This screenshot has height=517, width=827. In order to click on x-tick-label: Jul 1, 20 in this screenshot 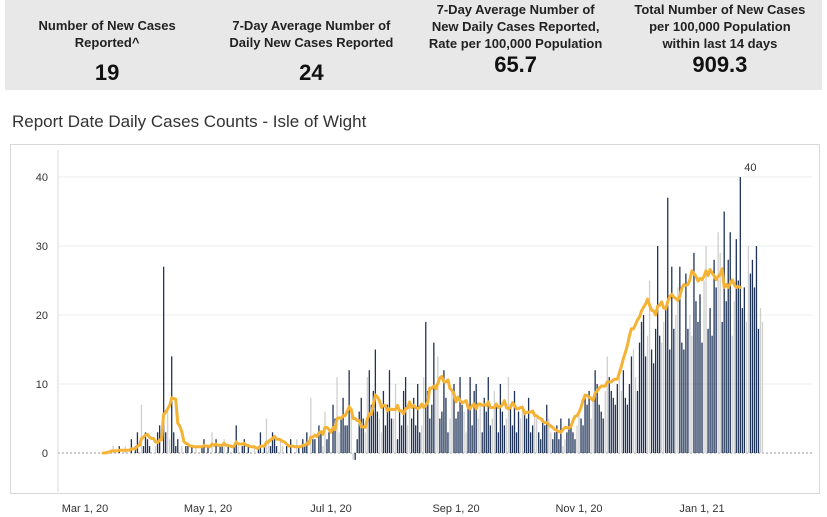, I will do `click(331, 509)`.